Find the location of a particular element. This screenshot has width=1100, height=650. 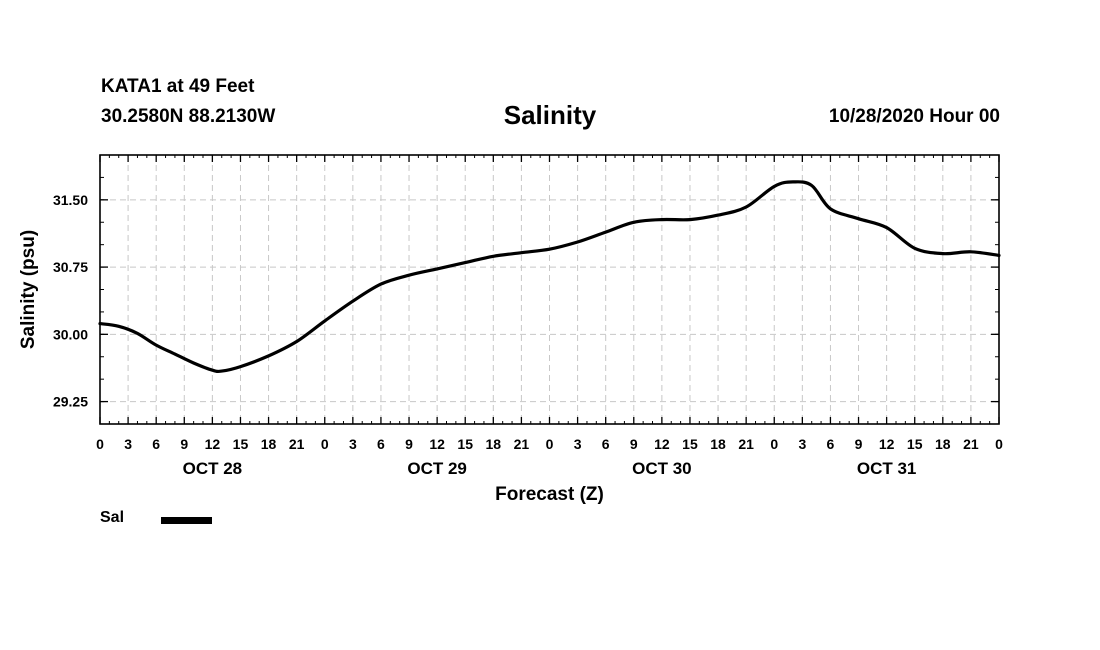

y-tick-label: 29.25 is located at coordinates (70, 402).